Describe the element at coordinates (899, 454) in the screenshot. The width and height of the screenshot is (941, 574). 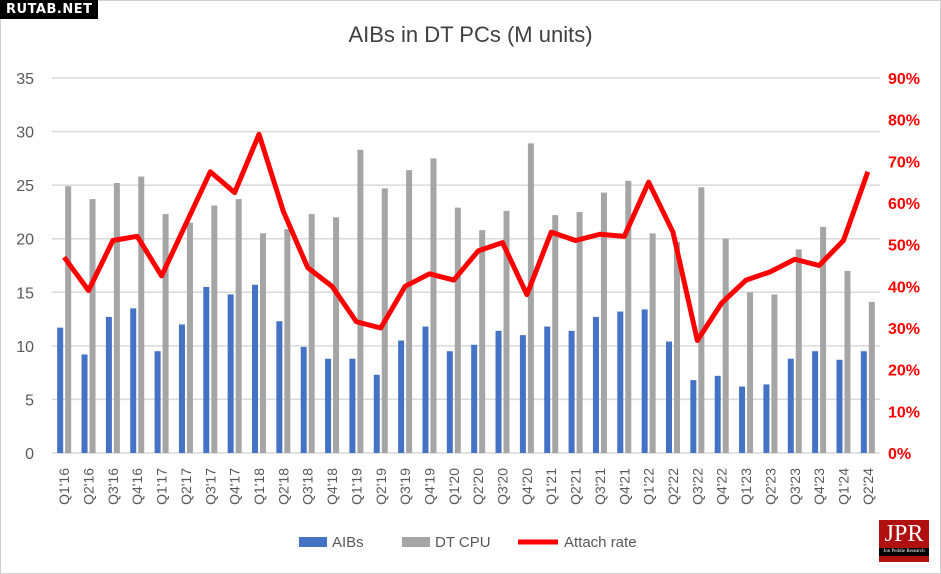
I see `right-axis-tick: 0%` at that location.